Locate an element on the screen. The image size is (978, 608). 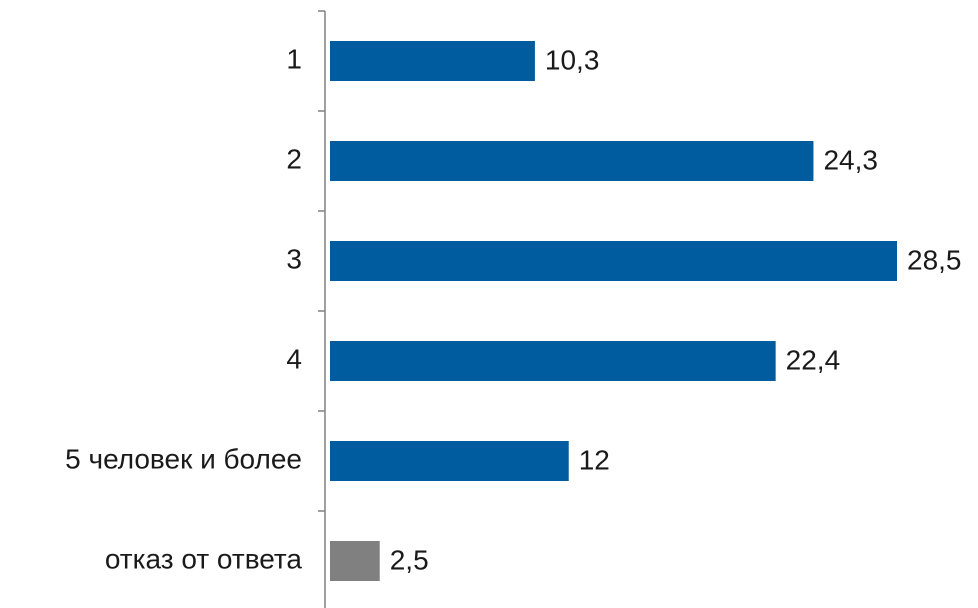
category-label: 1 is located at coordinates (294, 58).